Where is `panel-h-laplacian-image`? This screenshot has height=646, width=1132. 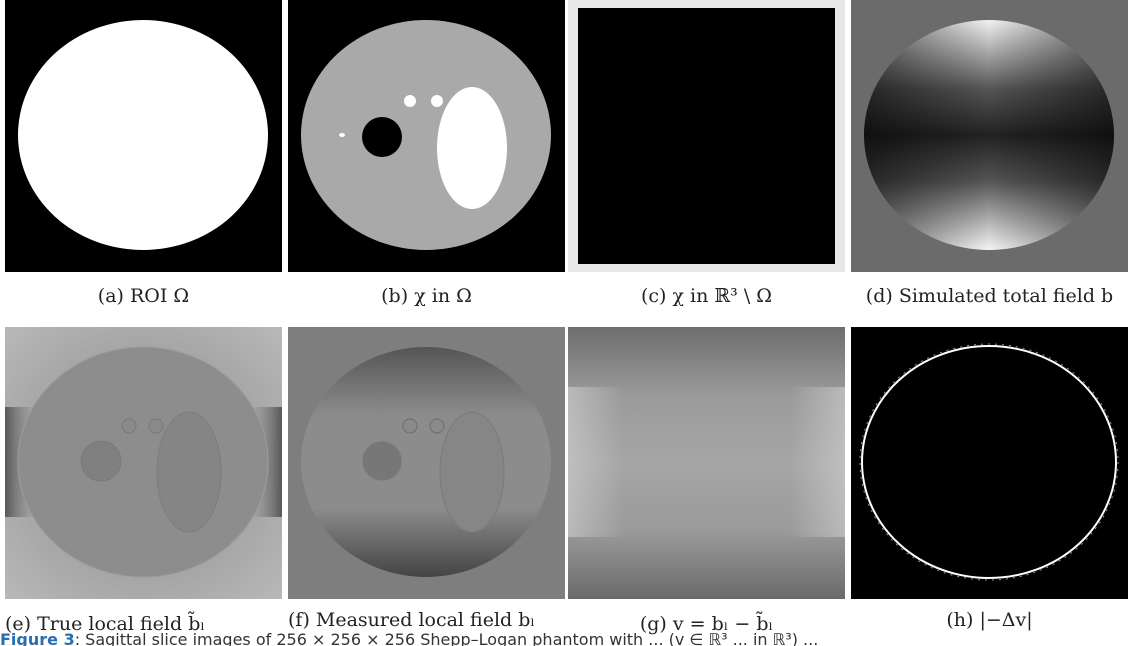
panel-h-laplacian-image is located at coordinates (989, 463).